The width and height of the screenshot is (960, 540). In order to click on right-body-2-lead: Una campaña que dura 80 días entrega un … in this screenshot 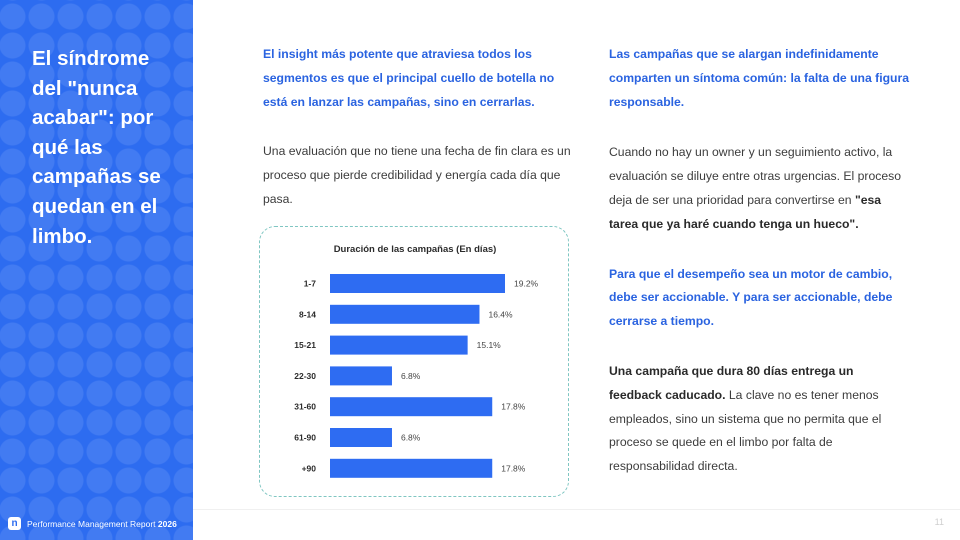, I will do `click(731, 382)`.